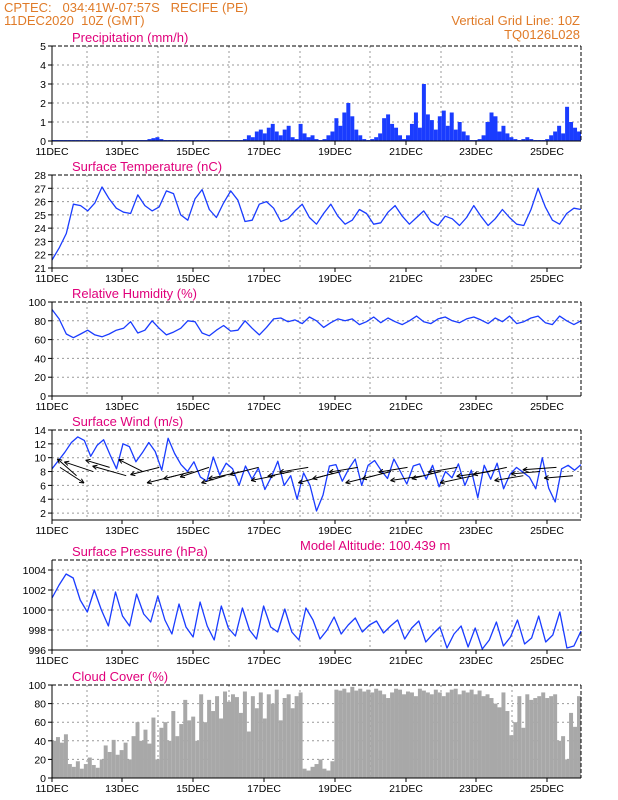 Image resolution: width=618 pixels, height=800 pixels. What do you see at coordinates (40, 176) in the screenshot?
I see `y-tick-label: 28` at bounding box center [40, 176].